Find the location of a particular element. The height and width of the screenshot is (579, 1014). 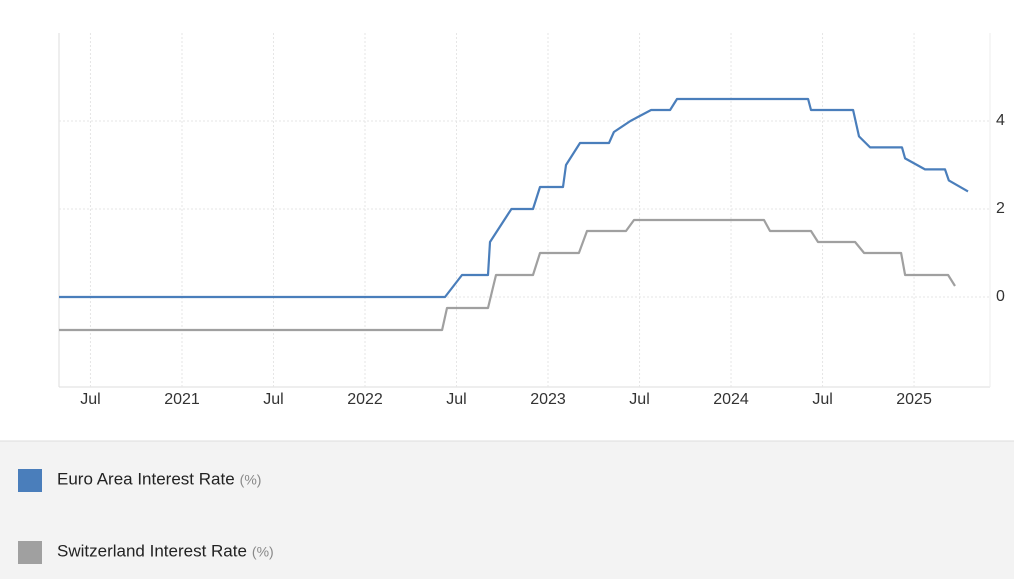

y-tick-label: 2 is located at coordinates (1000, 208).